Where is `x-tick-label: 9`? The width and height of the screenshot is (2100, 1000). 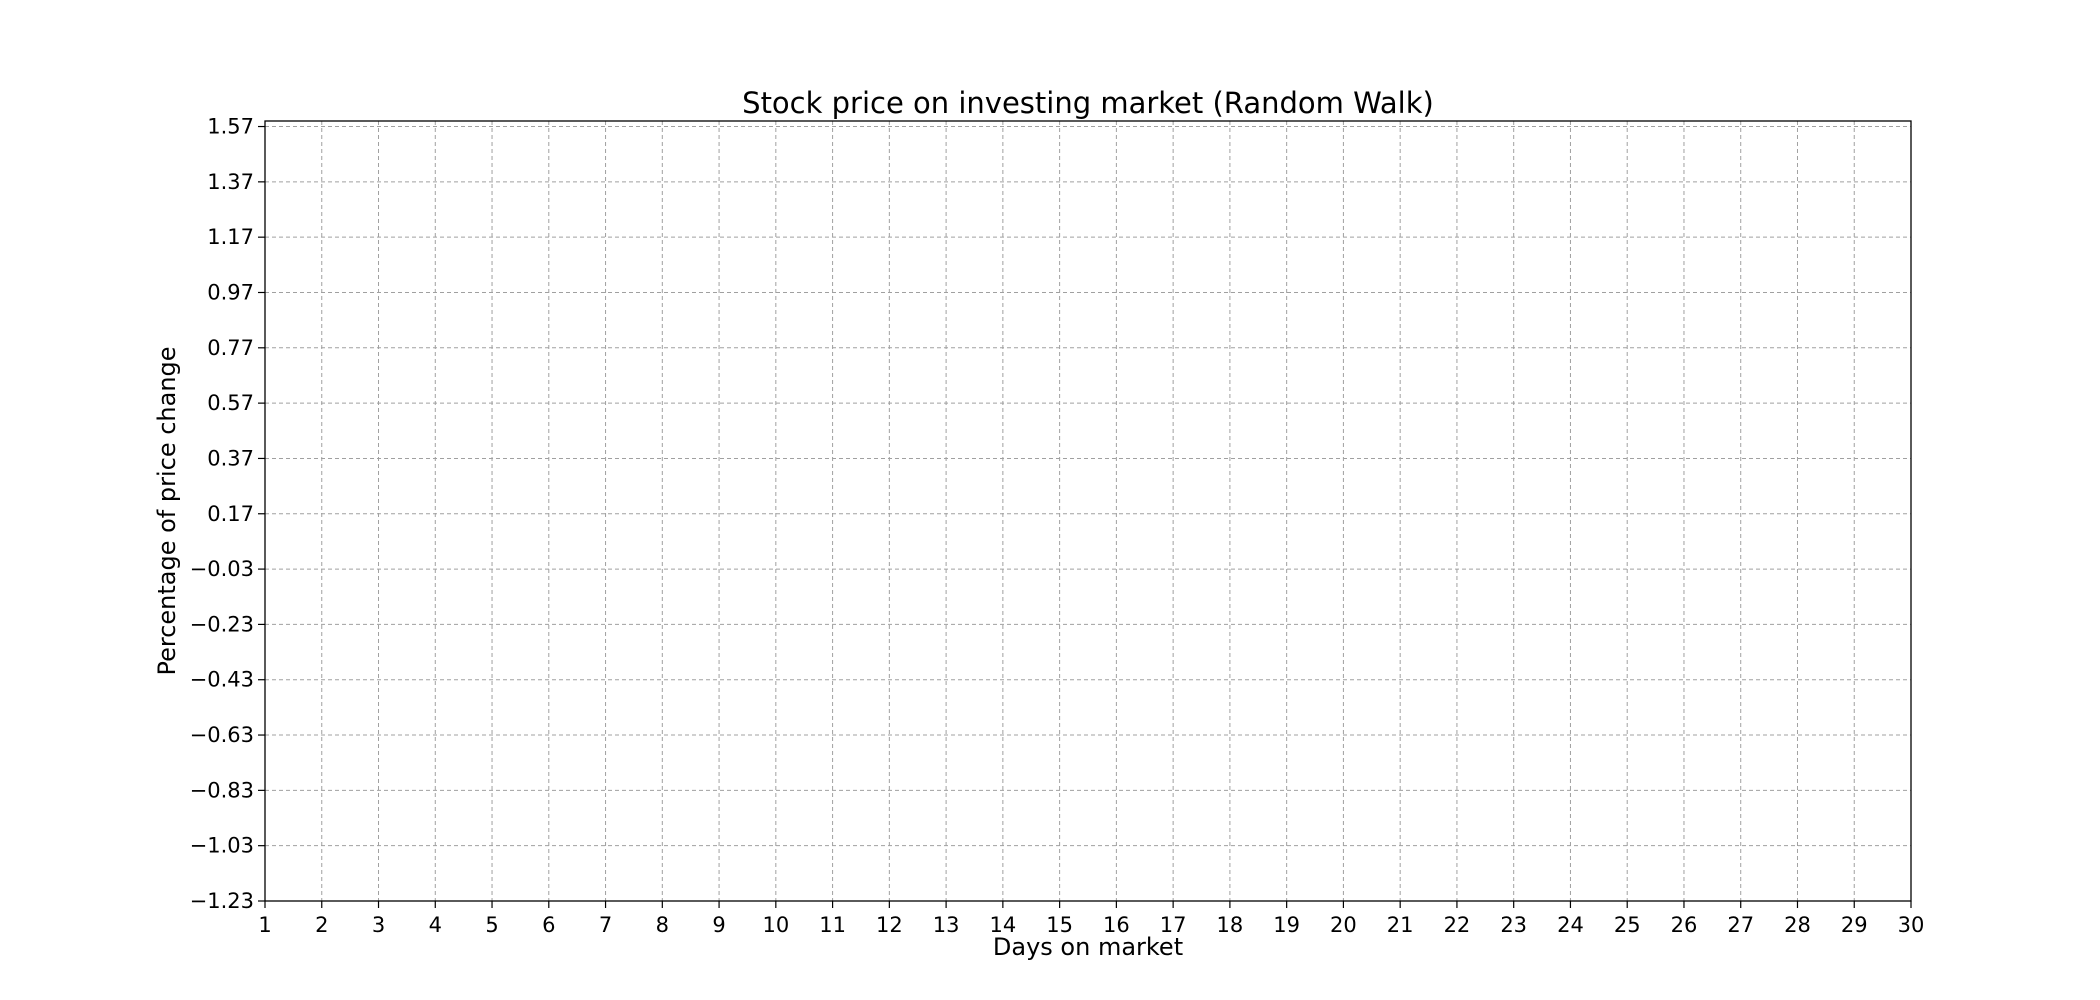
x-tick-label: 9 is located at coordinates (718, 925).